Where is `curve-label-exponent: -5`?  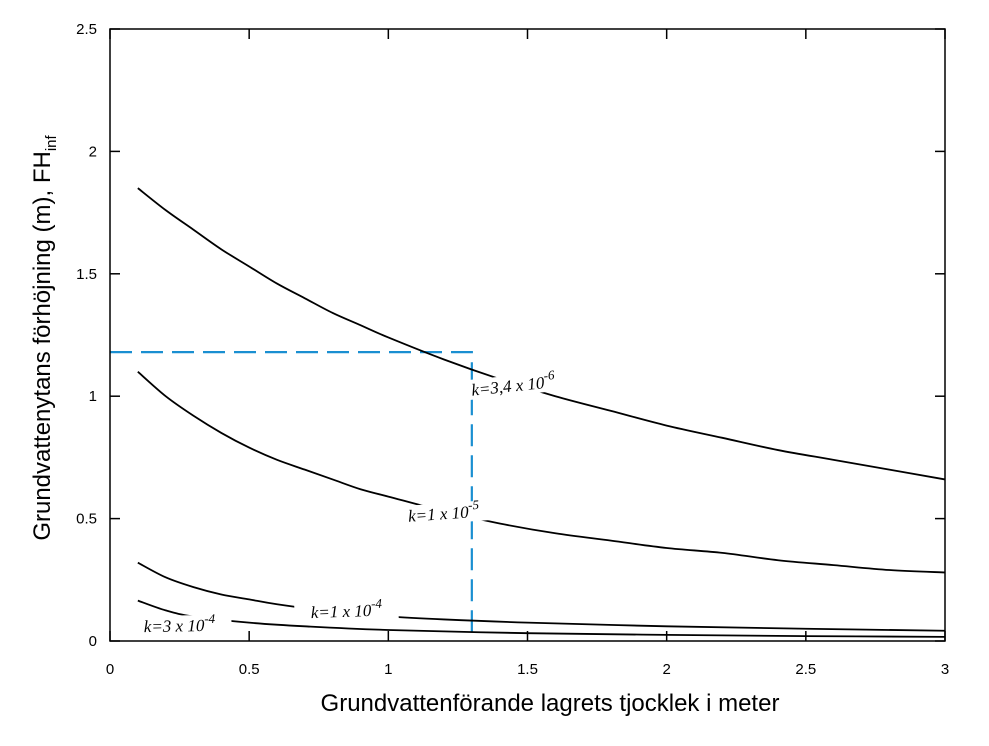
curve-label-exponent: -5 is located at coordinates (474, 505).